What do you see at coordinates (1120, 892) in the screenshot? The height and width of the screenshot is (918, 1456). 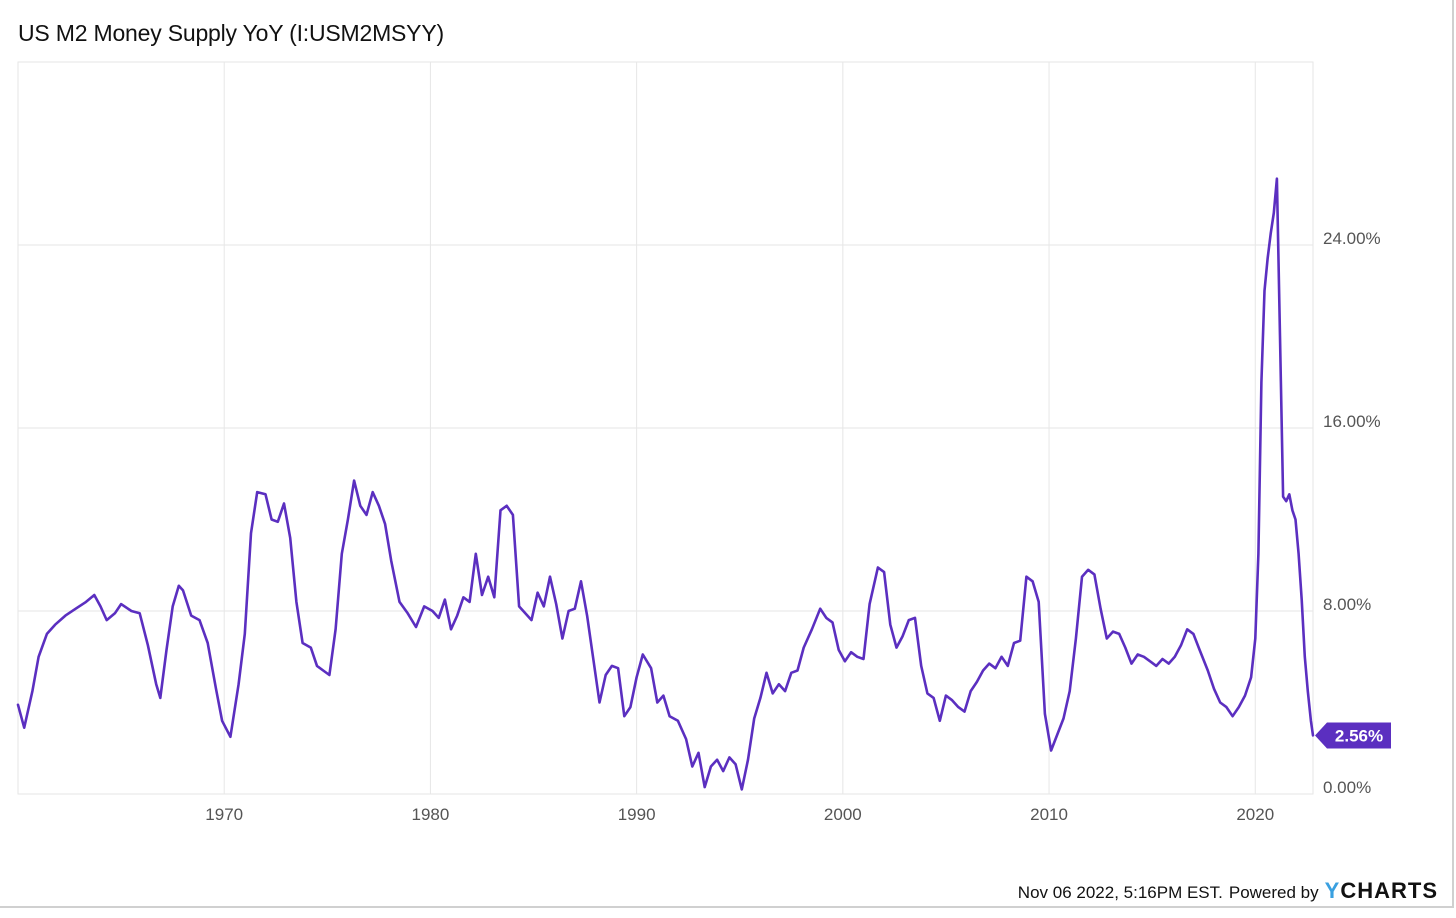 I see `timestamp: Nov 06 2022, 5:16PM EST.` at bounding box center [1120, 892].